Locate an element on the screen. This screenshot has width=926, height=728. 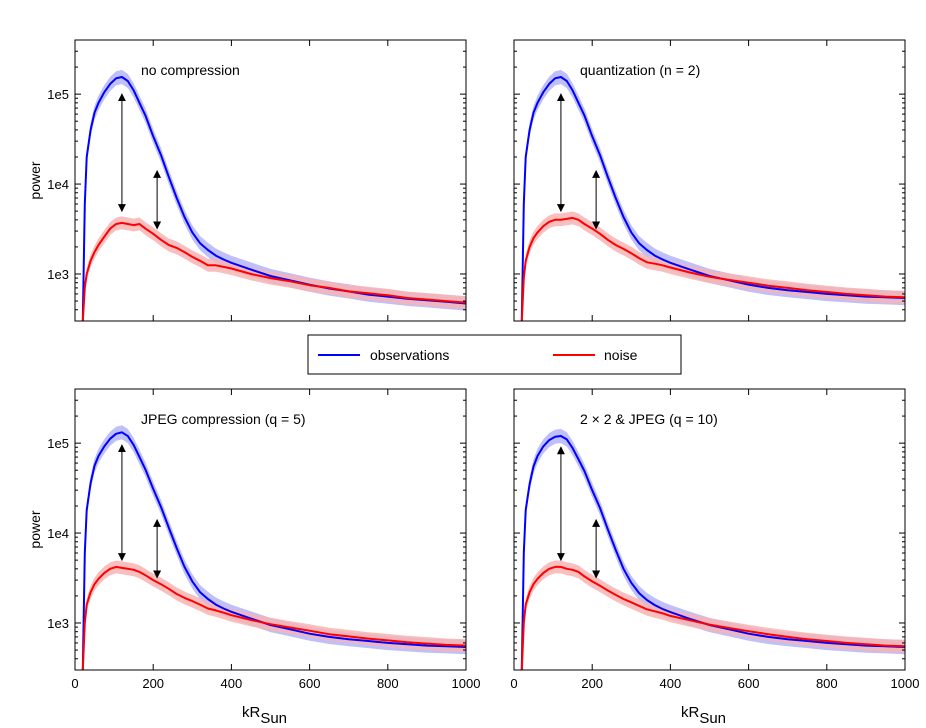
legend-box is located at coordinates (494, 354).